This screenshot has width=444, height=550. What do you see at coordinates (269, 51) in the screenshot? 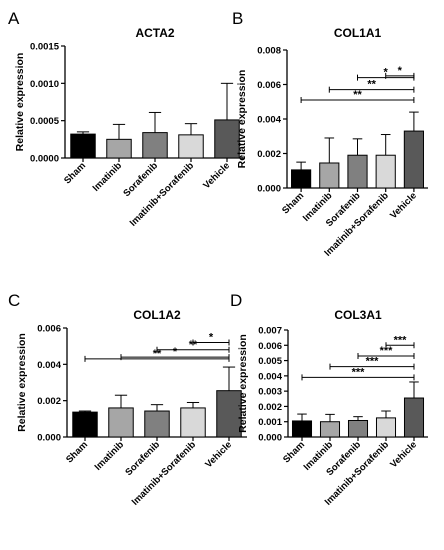
I see `y-tick-label: 0.008` at bounding box center [269, 51].